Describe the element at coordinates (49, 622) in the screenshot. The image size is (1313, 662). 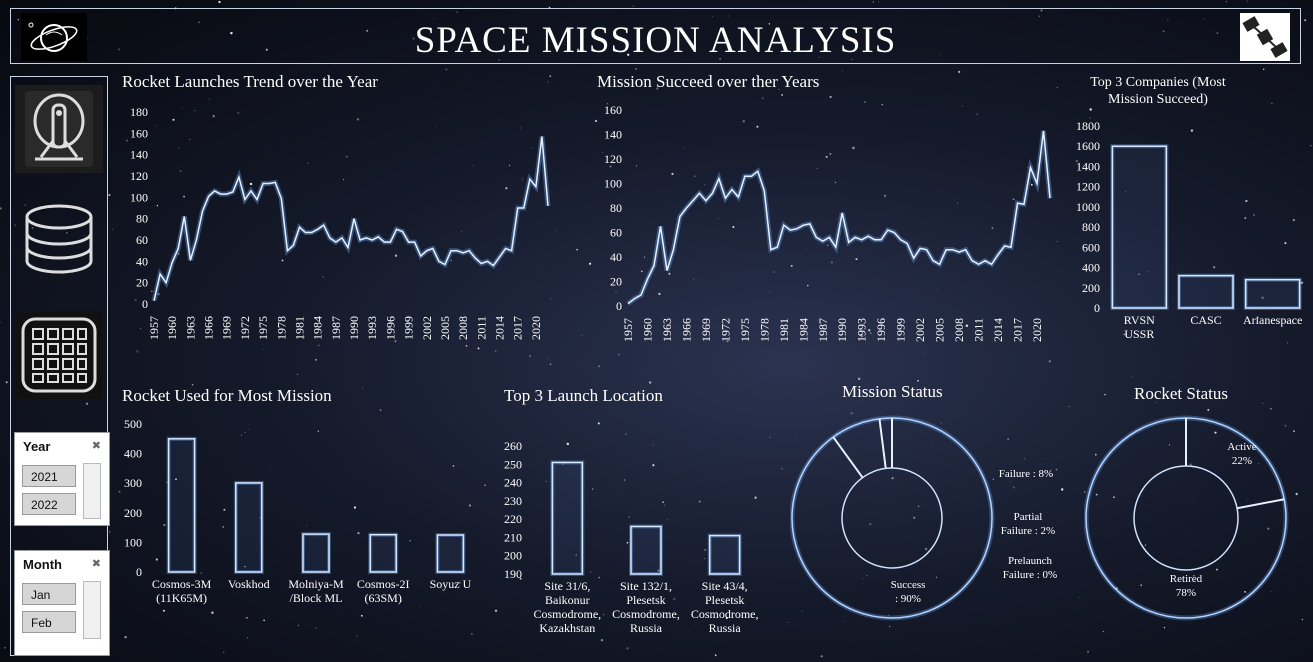
I see `slicer-item-feb: Feb` at that location.